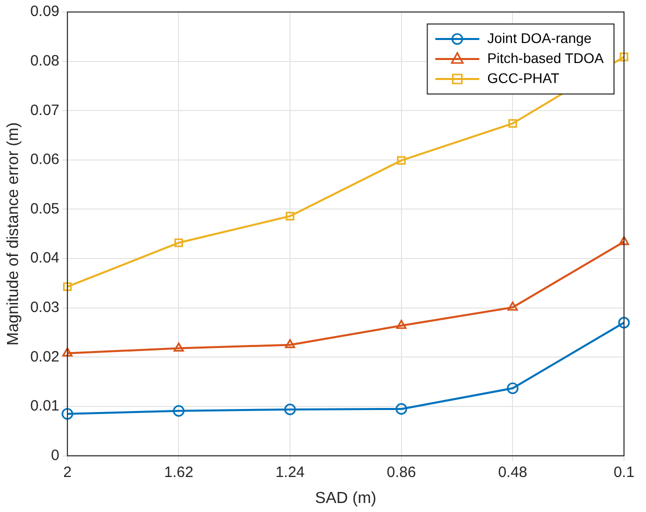 The image size is (646, 512). I want to click on y-tick-label: 0, so click(55, 455).